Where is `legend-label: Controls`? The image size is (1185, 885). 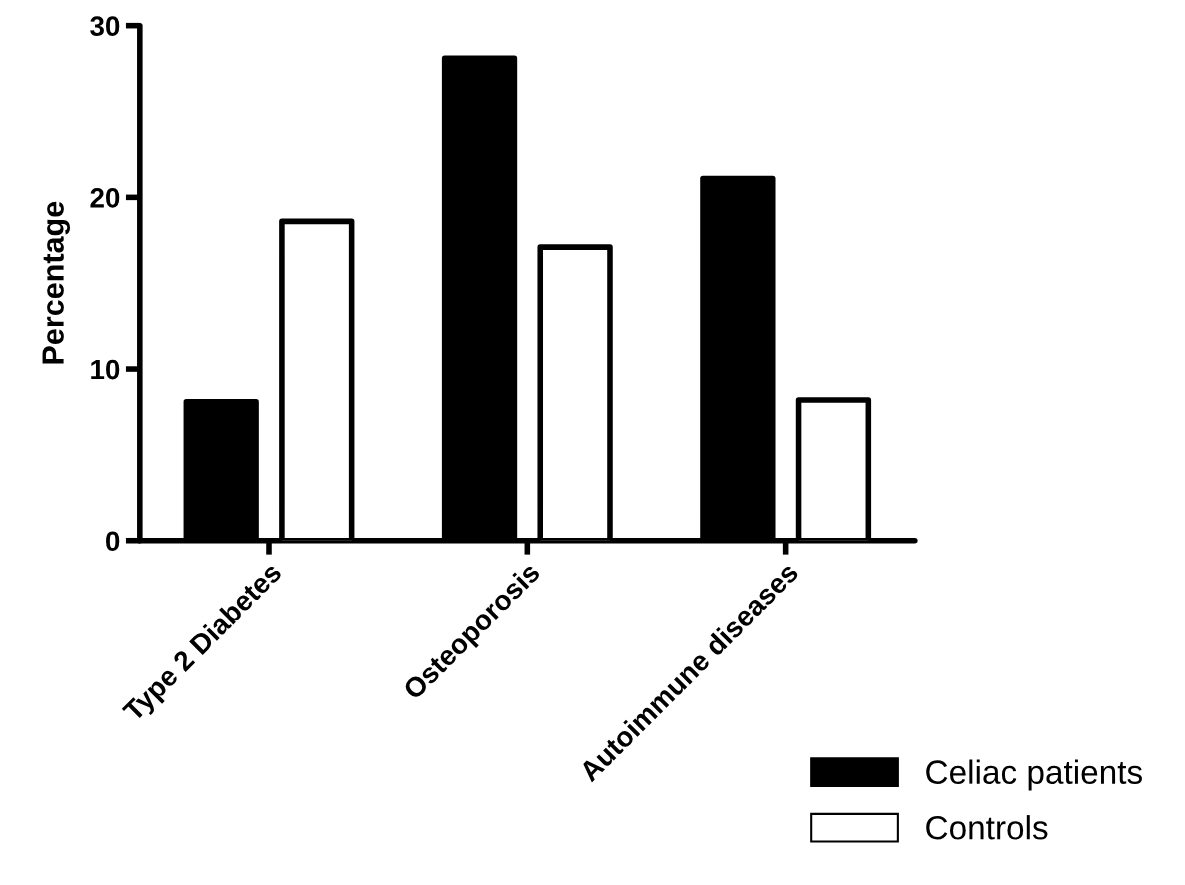
legend-label: Controls is located at coordinates (987, 827).